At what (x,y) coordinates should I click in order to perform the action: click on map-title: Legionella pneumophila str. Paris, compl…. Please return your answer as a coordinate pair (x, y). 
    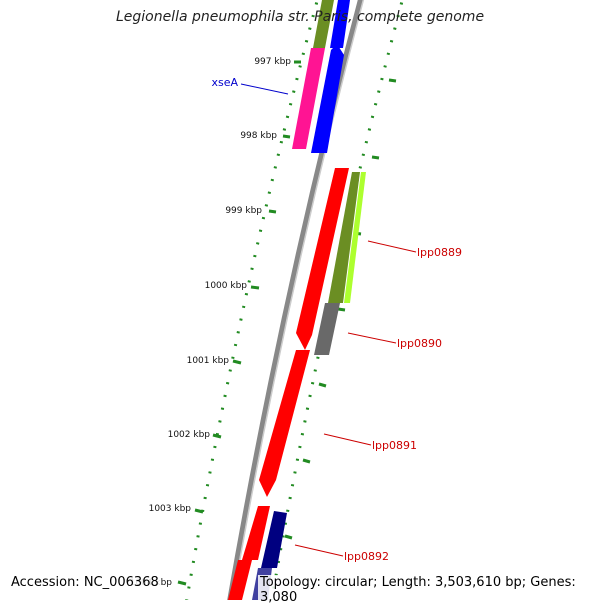
    Looking at the image, I should click on (300, 17).